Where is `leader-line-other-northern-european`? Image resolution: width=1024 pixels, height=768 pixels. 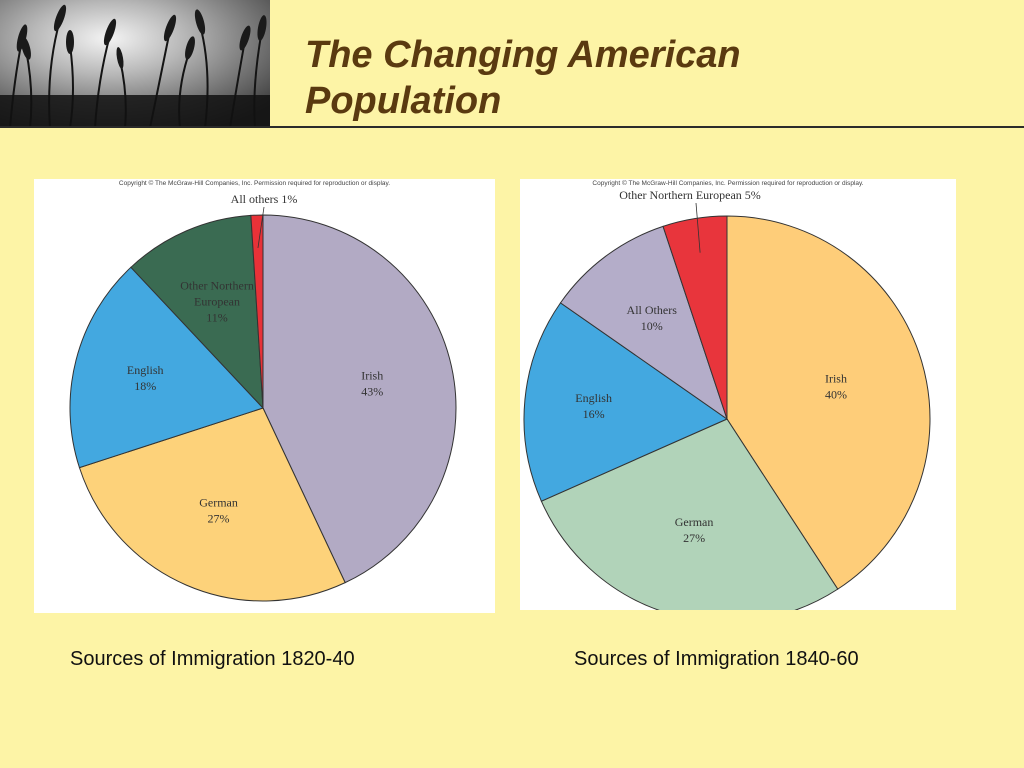 leader-line-other-northern-european is located at coordinates (698, 227).